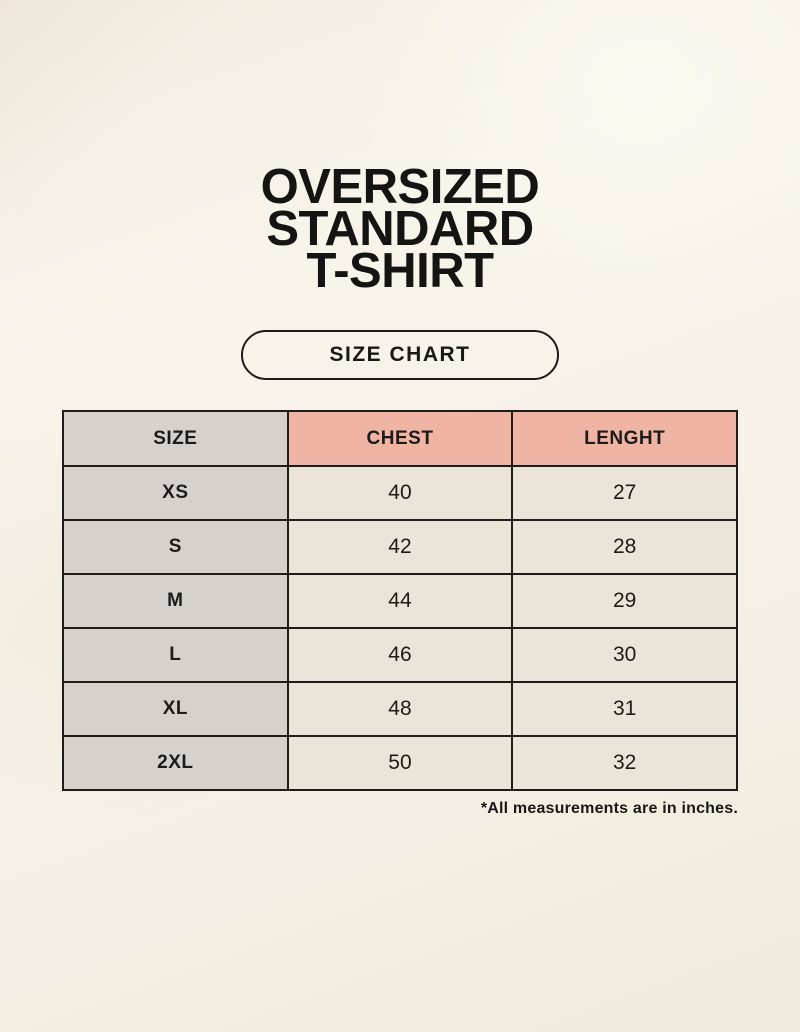 This screenshot has height=1032, width=800. I want to click on length-cell: 28, so click(624, 547).